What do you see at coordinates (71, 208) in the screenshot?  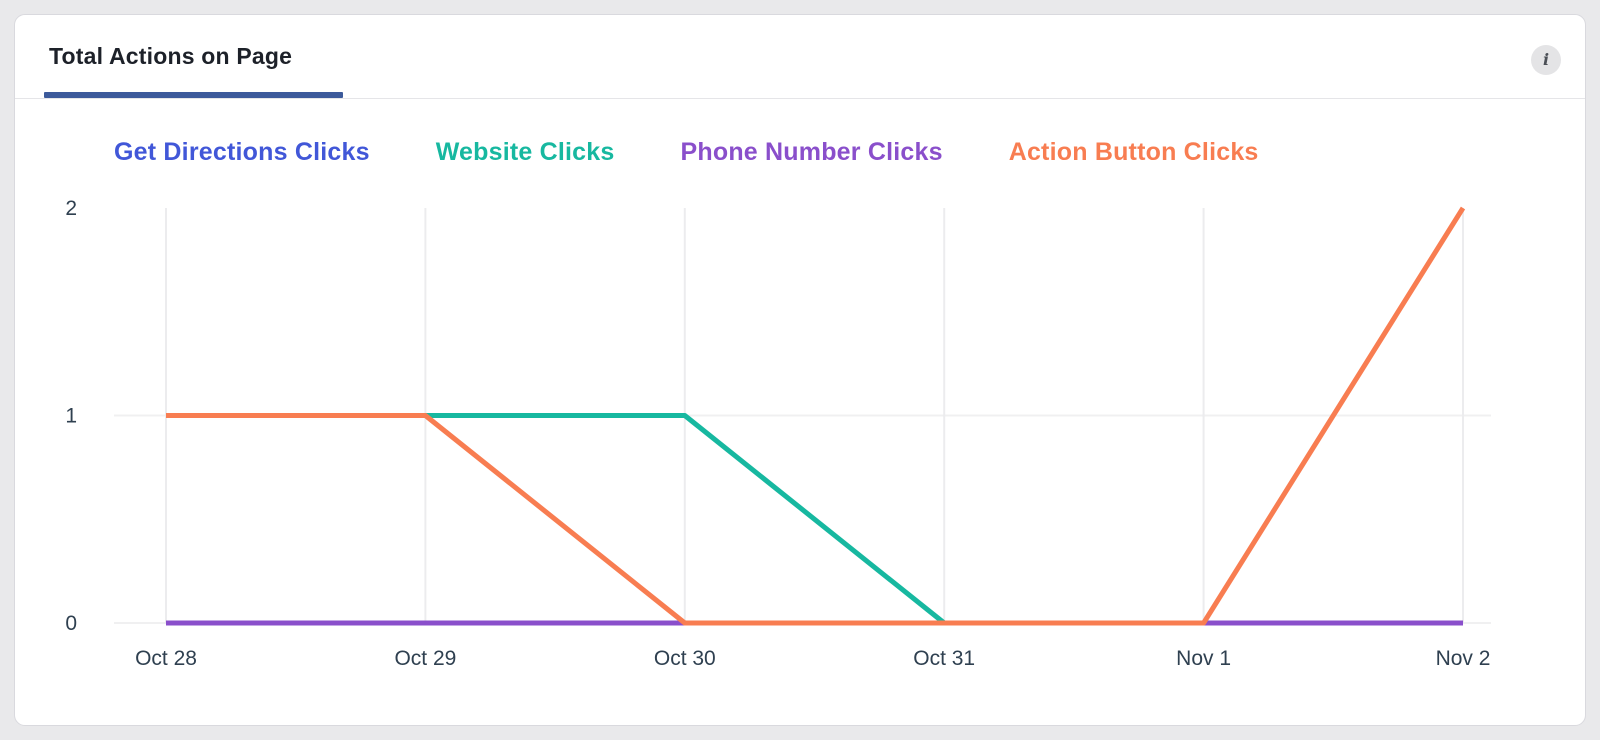 I see `y-tick-label: 2` at bounding box center [71, 208].